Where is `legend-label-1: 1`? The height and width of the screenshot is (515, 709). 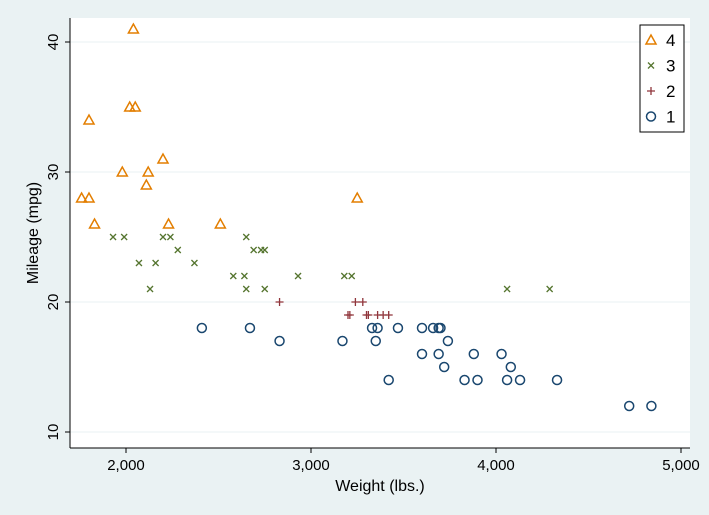 legend-label-1: 1 is located at coordinates (670, 117).